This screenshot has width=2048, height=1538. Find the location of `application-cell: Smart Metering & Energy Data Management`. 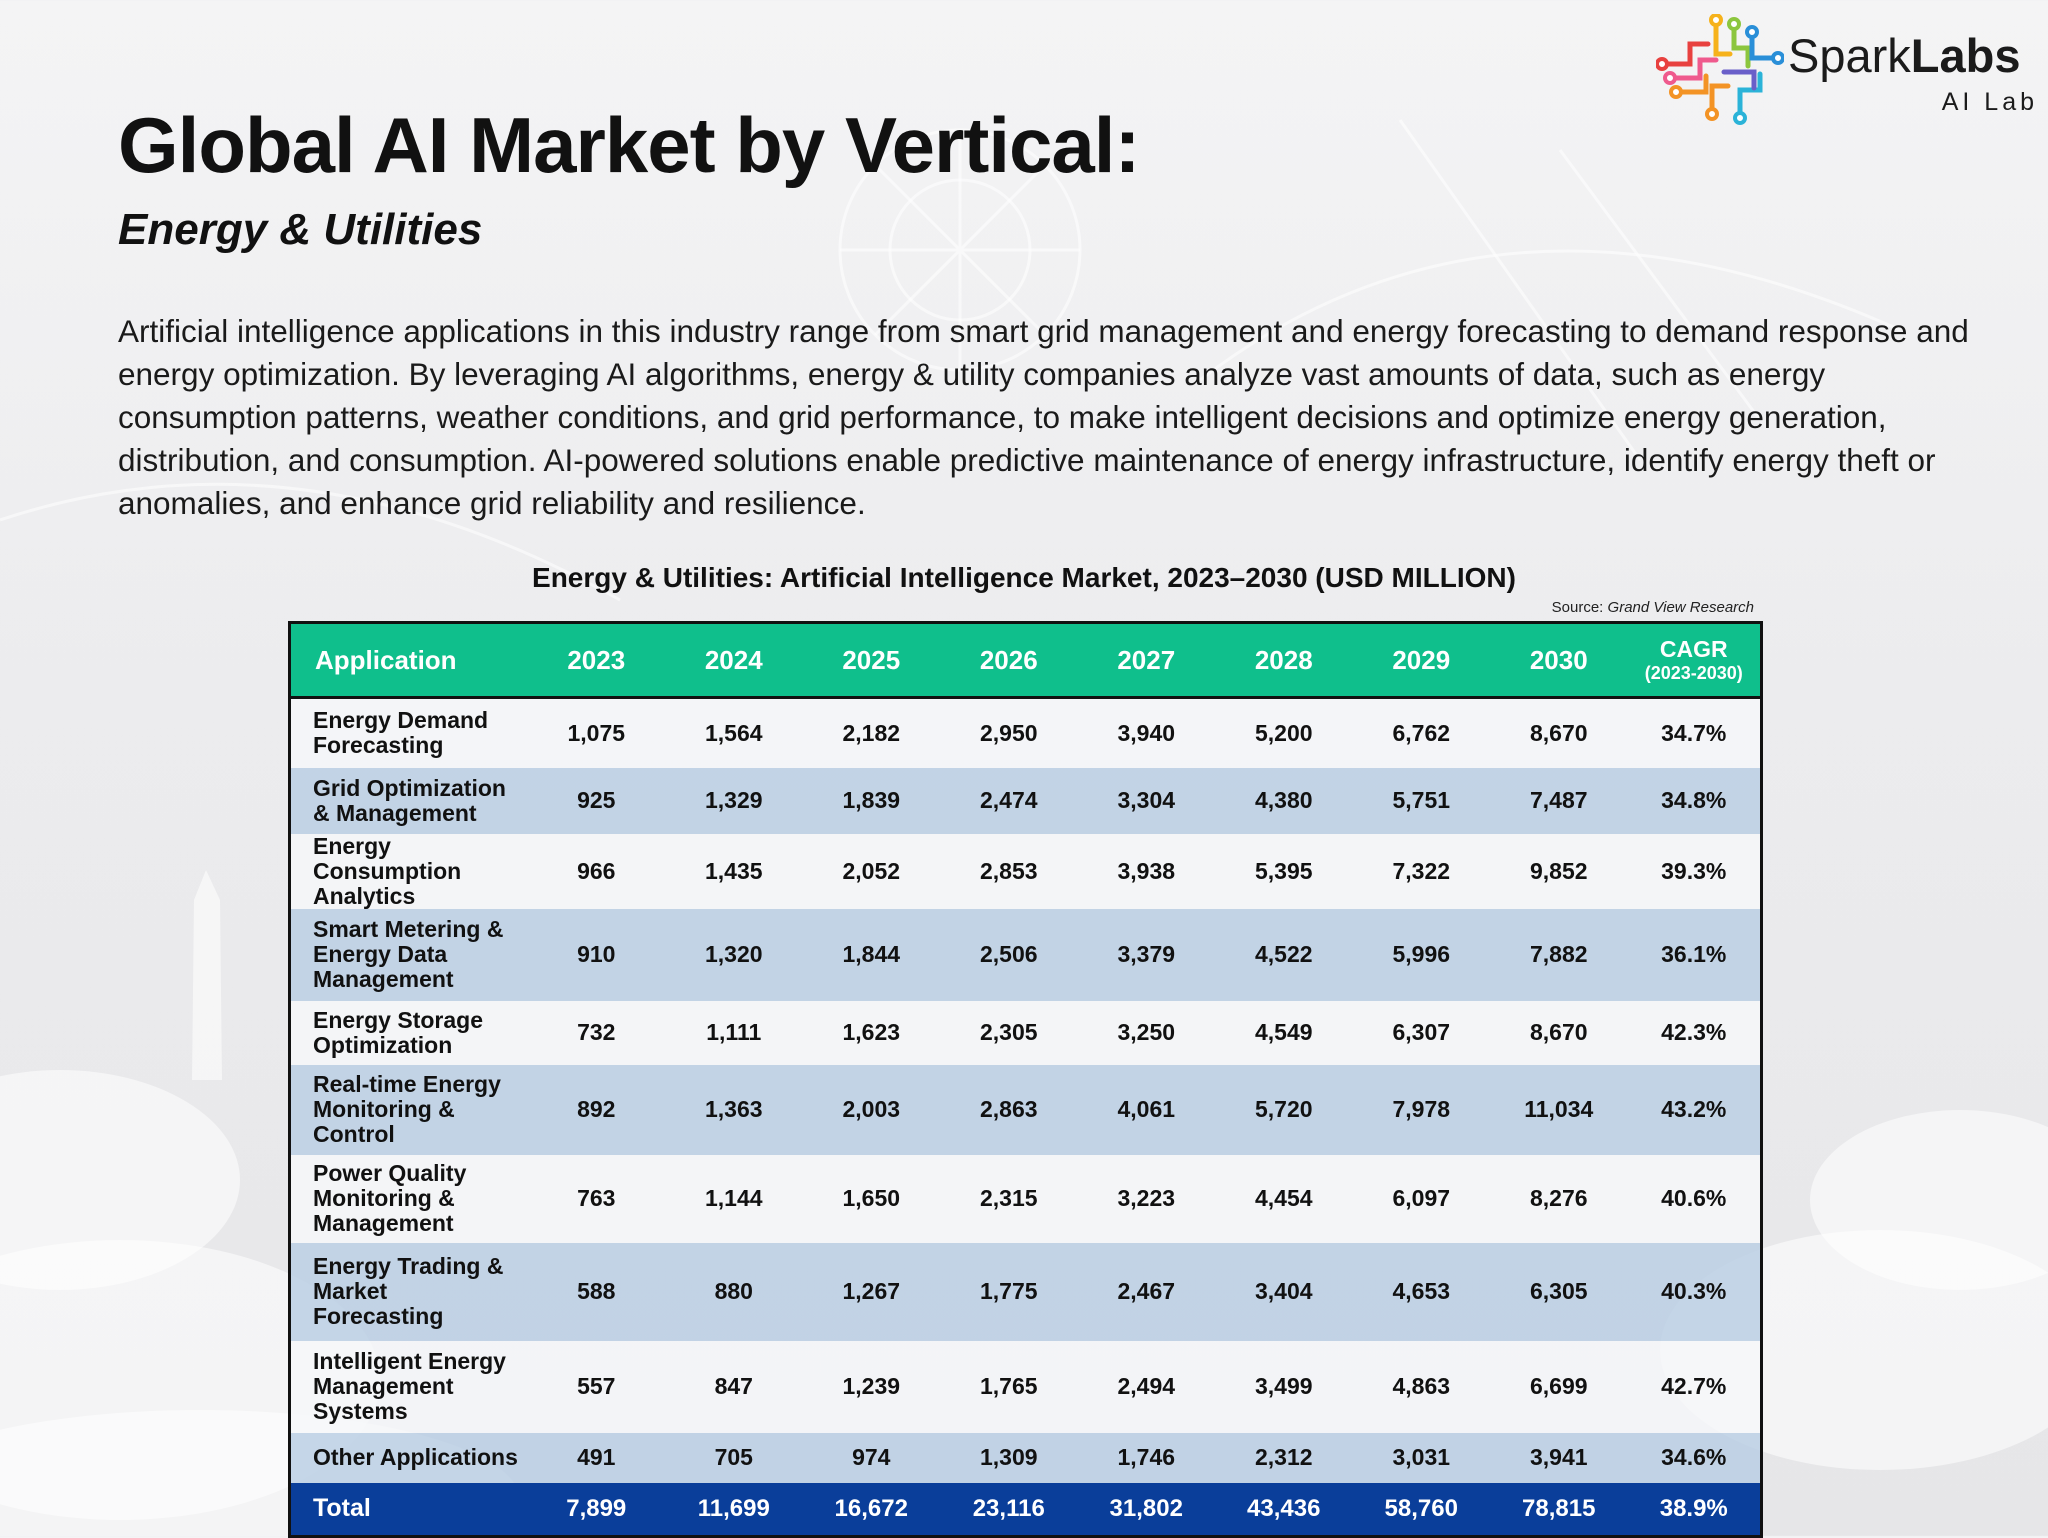

application-cell: Smart Metering & Energy Data Management is located at coordinates (408, 954).